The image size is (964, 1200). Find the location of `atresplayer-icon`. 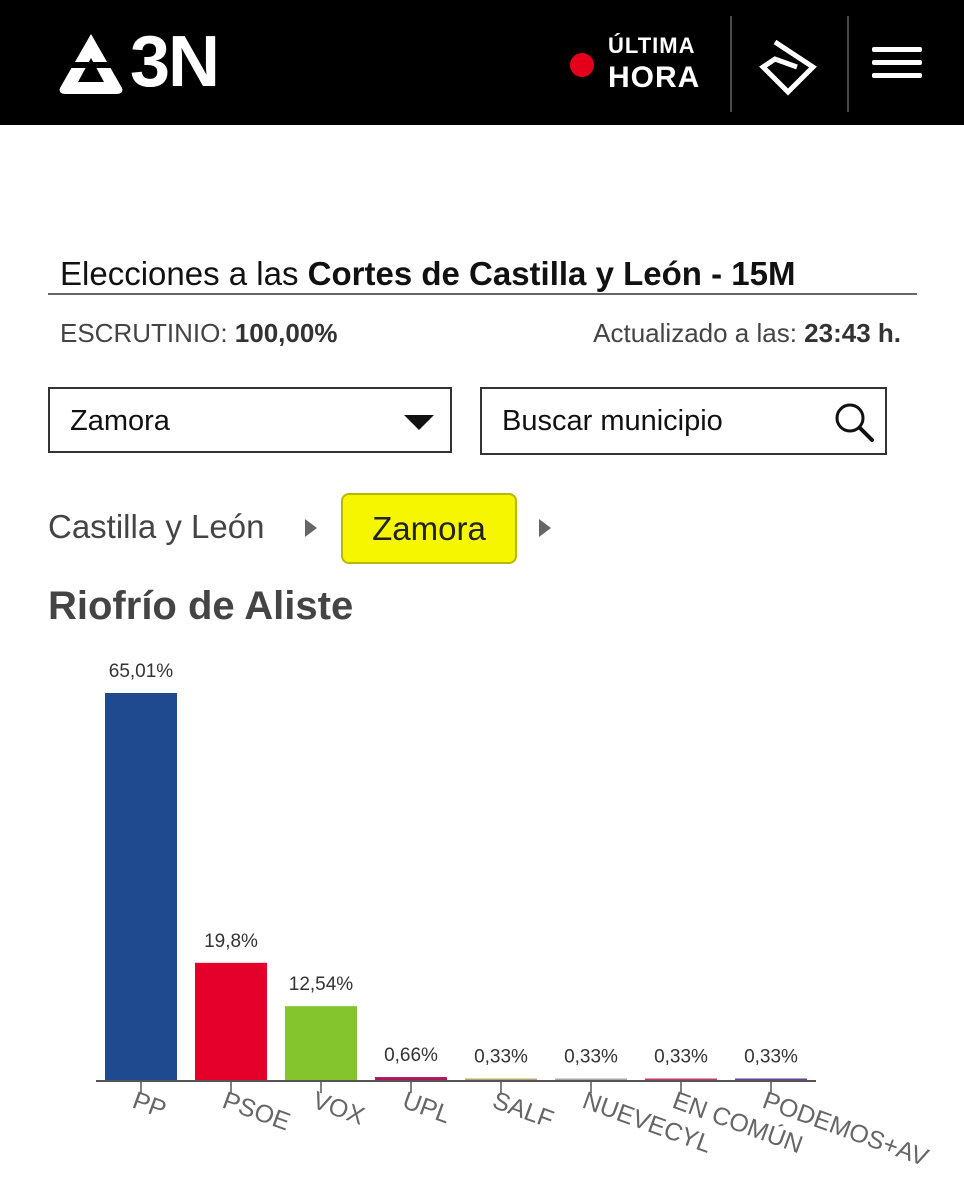

atresplayer-icon is located at coordinates (788, 67).